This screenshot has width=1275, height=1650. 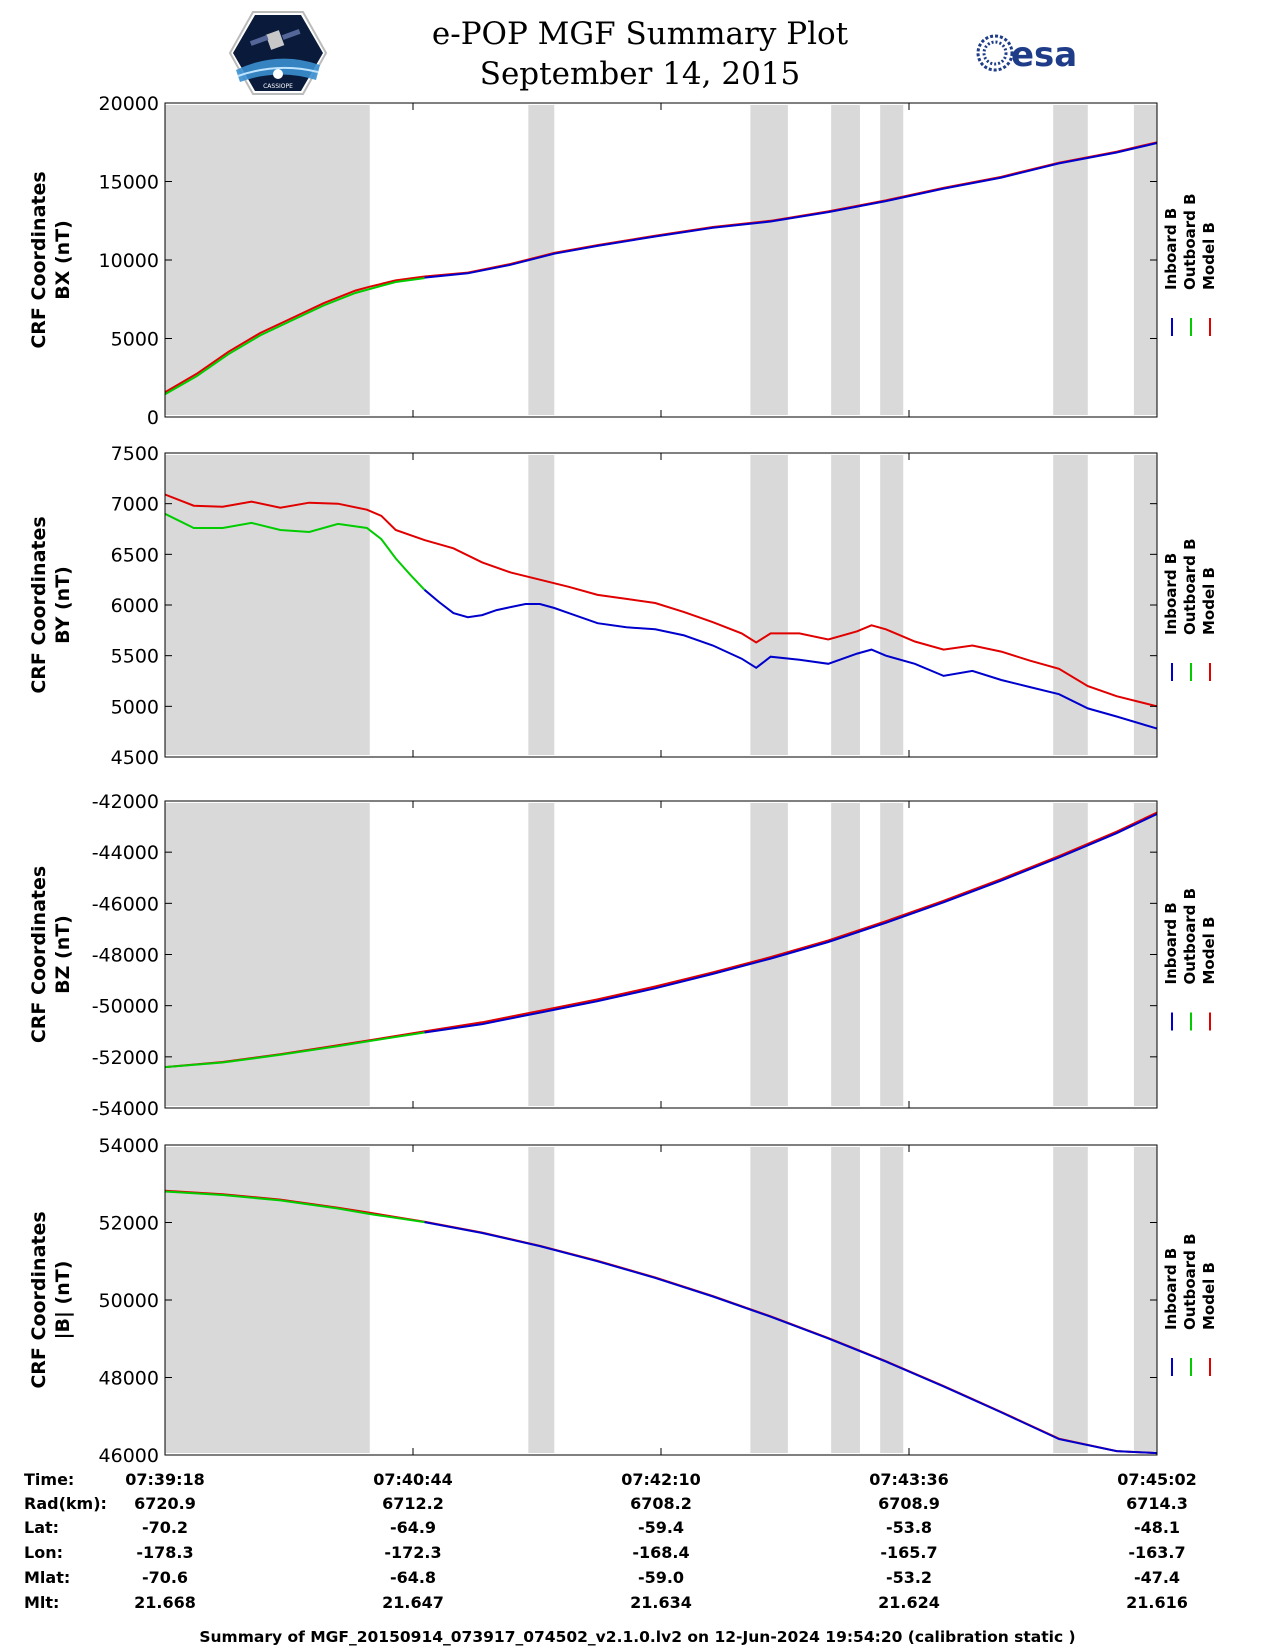 What do you see at coordinates (135, 707) in the screenshot?
I see `y-tick-label: 5000` at bounding box center [135, 707].